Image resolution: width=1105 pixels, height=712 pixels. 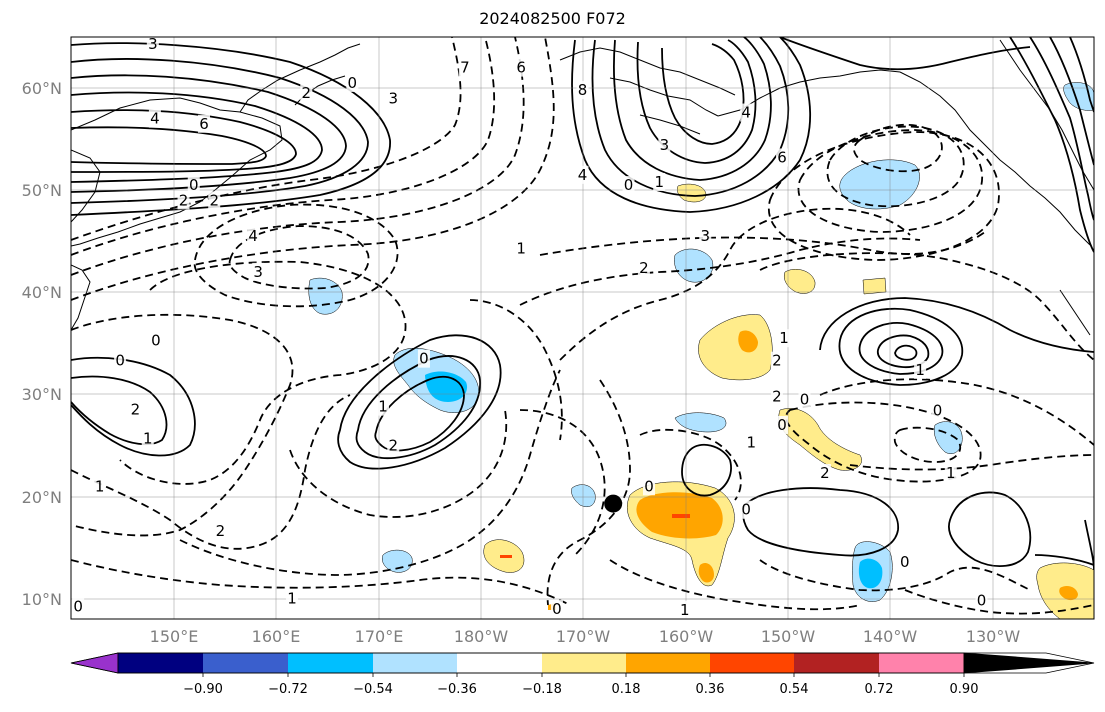 What do you see at coordinates (481, 636) in the screenshot?
I see `lon-label-180w: 180°W` at bounding box center [481, 636].